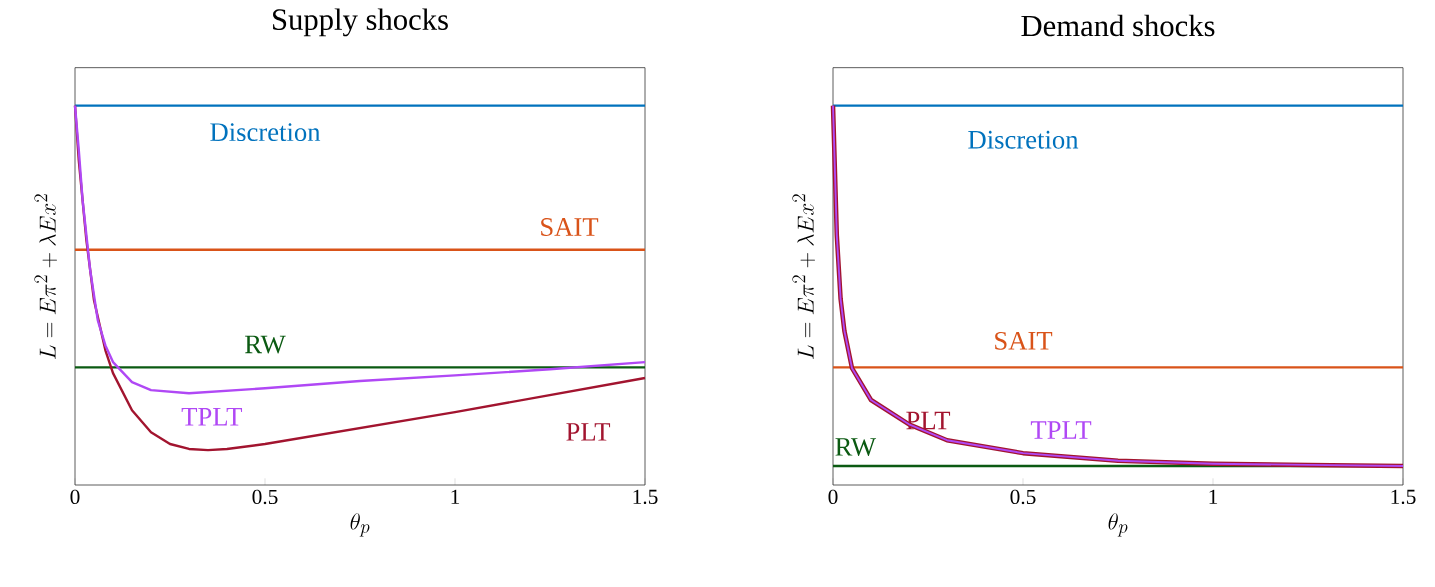  What do you see at coordinates (360, 22) in the screenshot?
I see `chart-title: Supply shocks` at bounding box center [360, 22].